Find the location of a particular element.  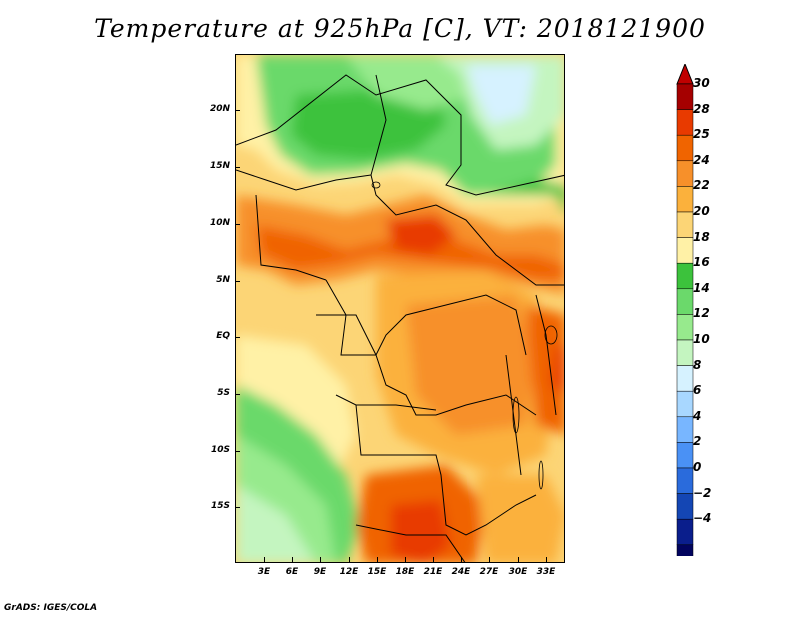

field-palegreen-southwest is located at coordinates (275, 523).